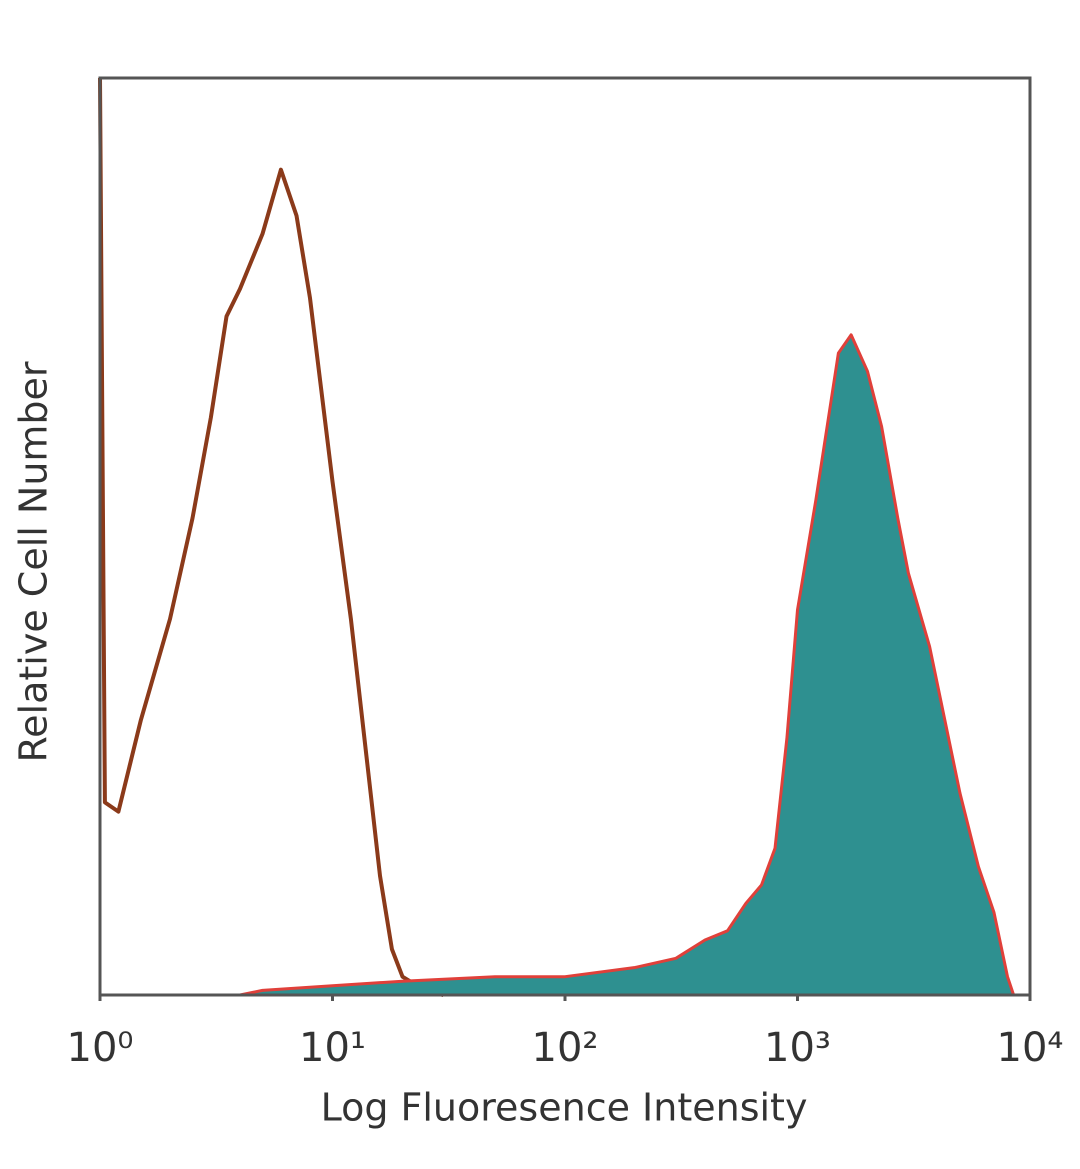  What do you see at coordinates (797, 1048) in the screenshot?
I see `x-tick-label: 10³` at bounding box center [797, 1048].